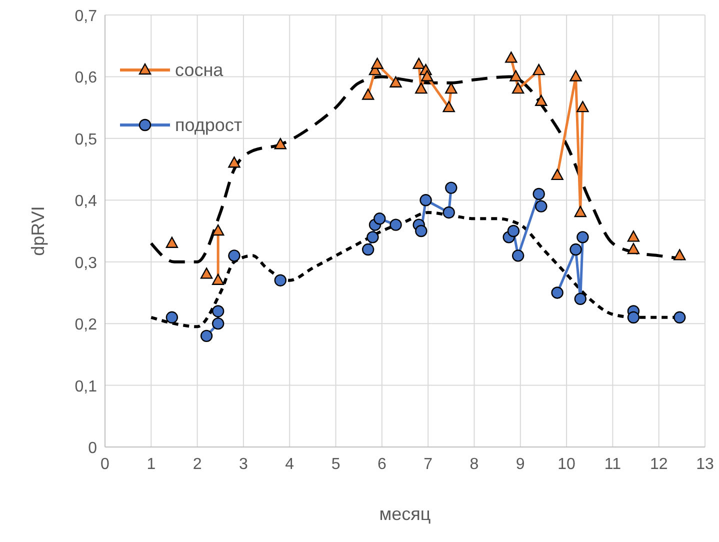 The width and height of the screenshot is (719, 542). What do you see at coordinates (86, 325) in the screenshot?
I see `y-tick-label: 0,2` at bounding box center [86, 325].